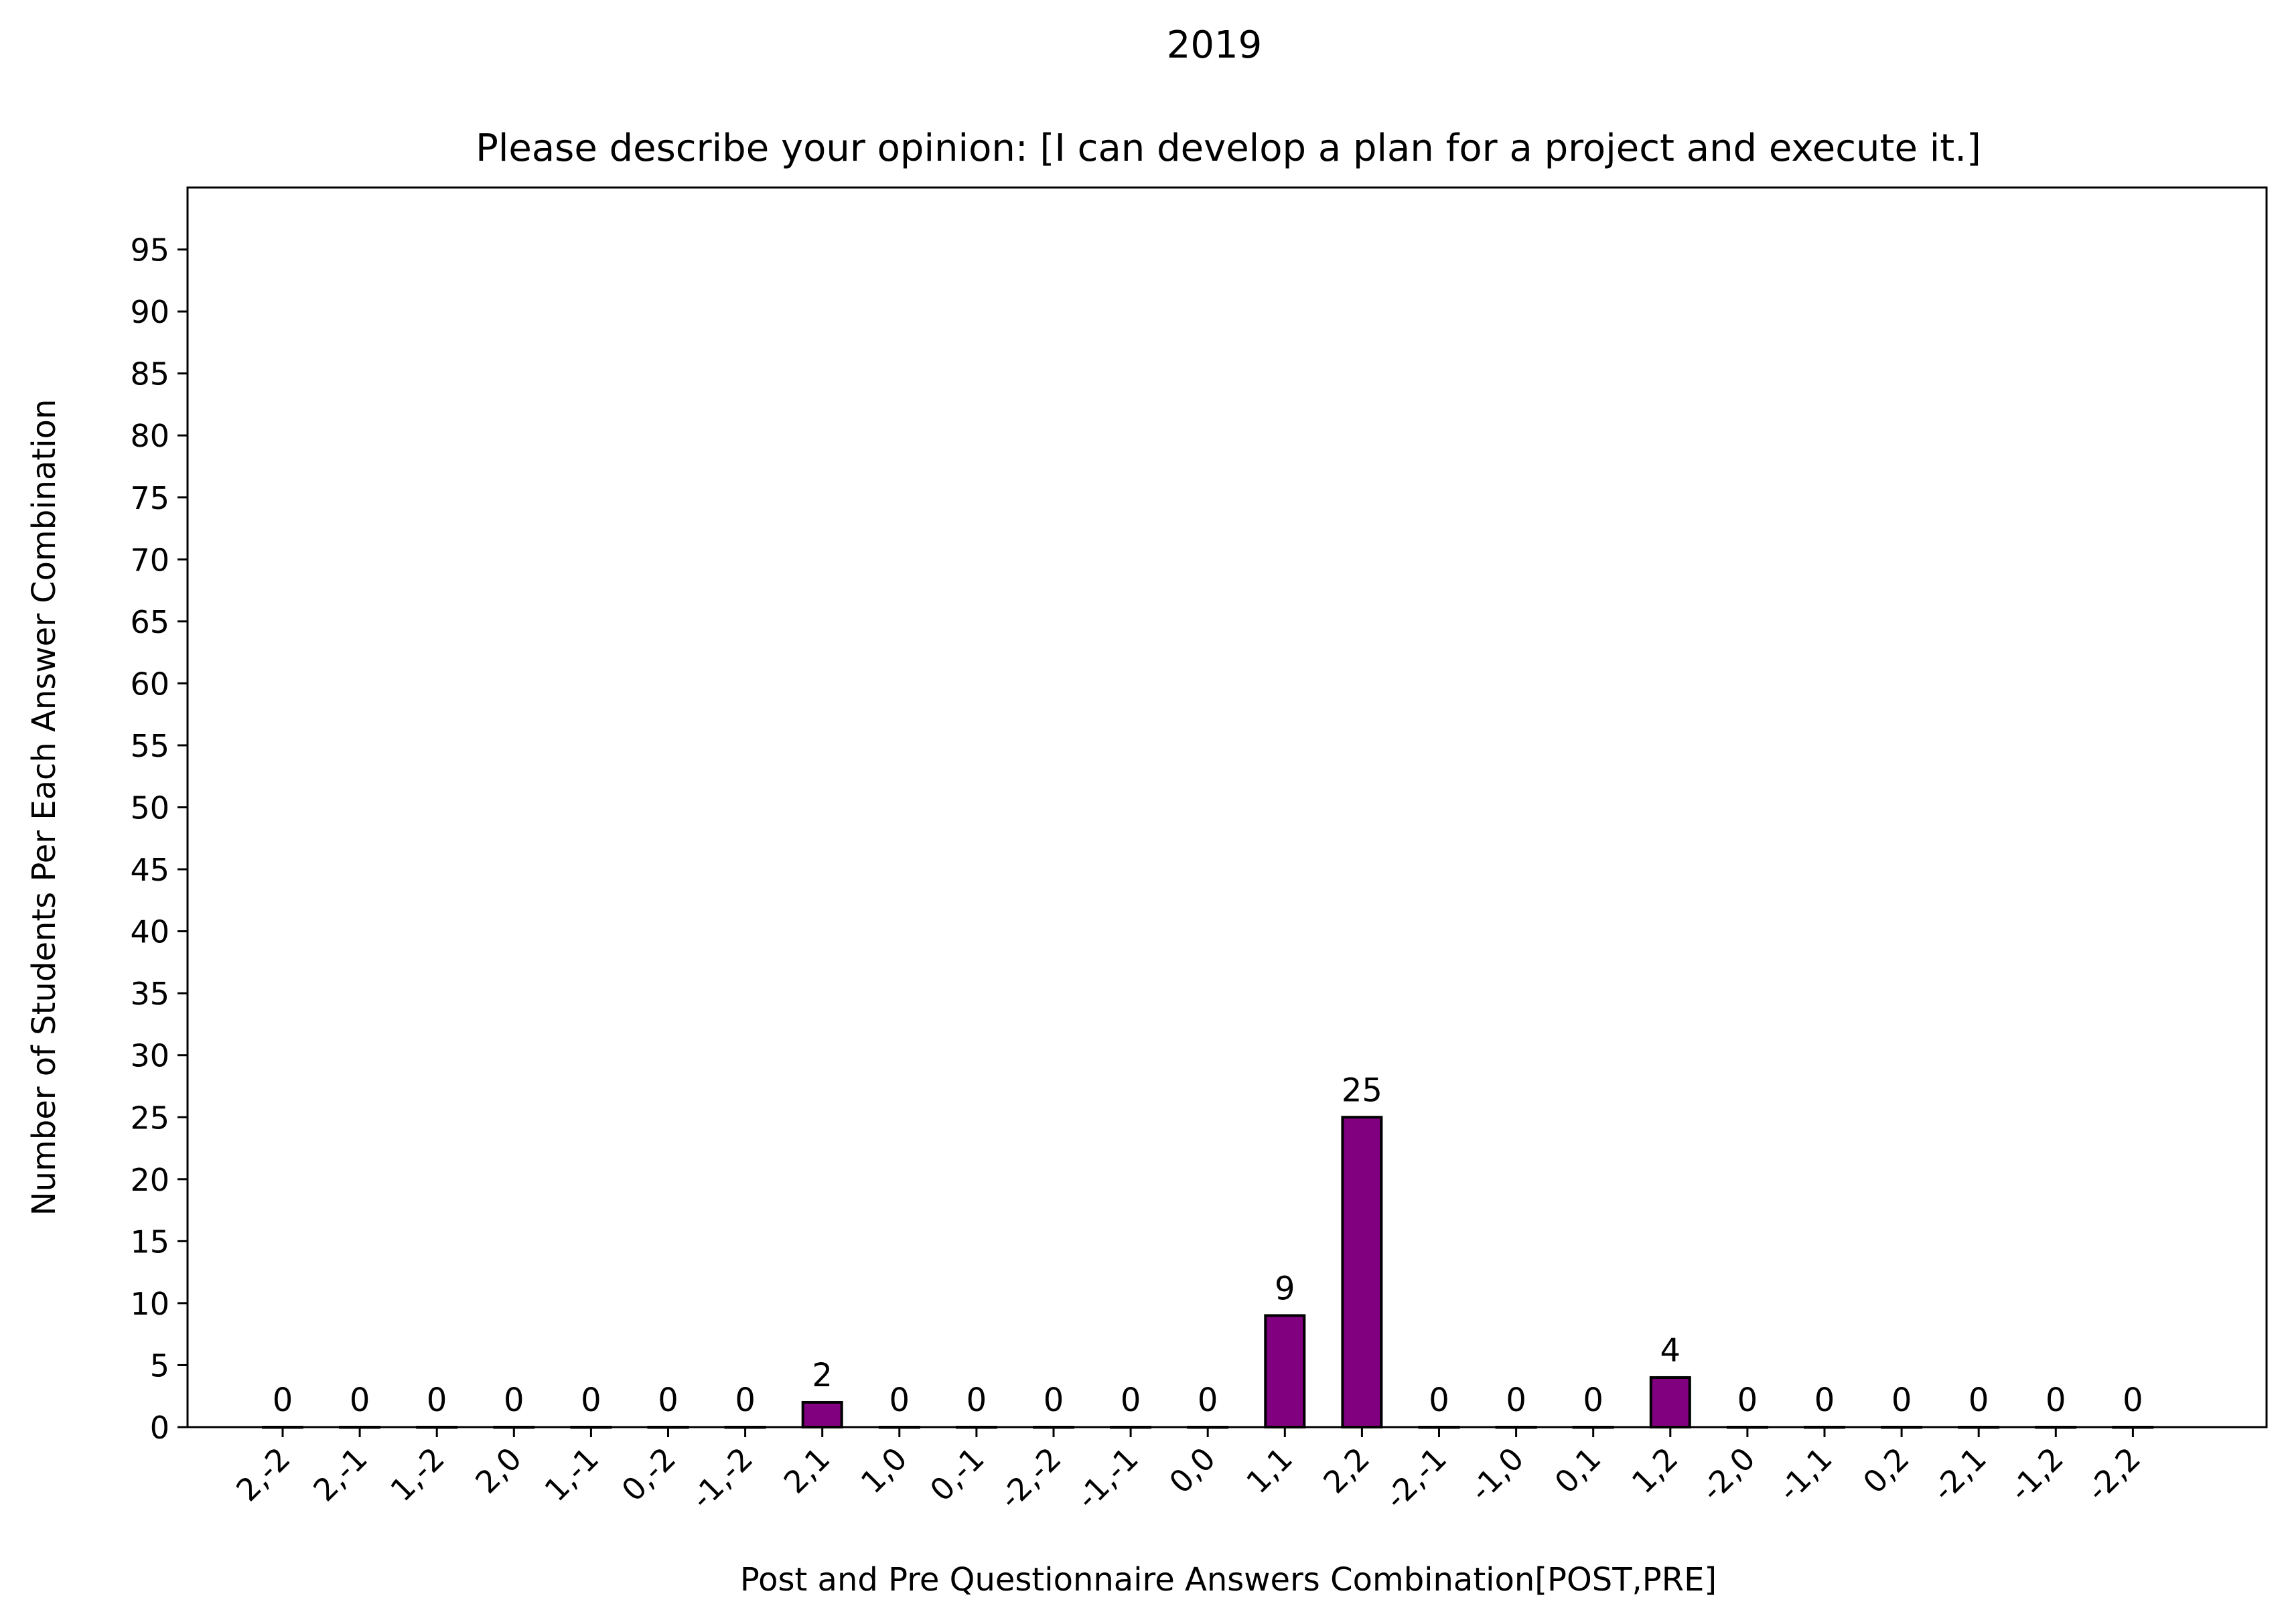  I want to click on y-tick-label: 55, so click(149, 746).